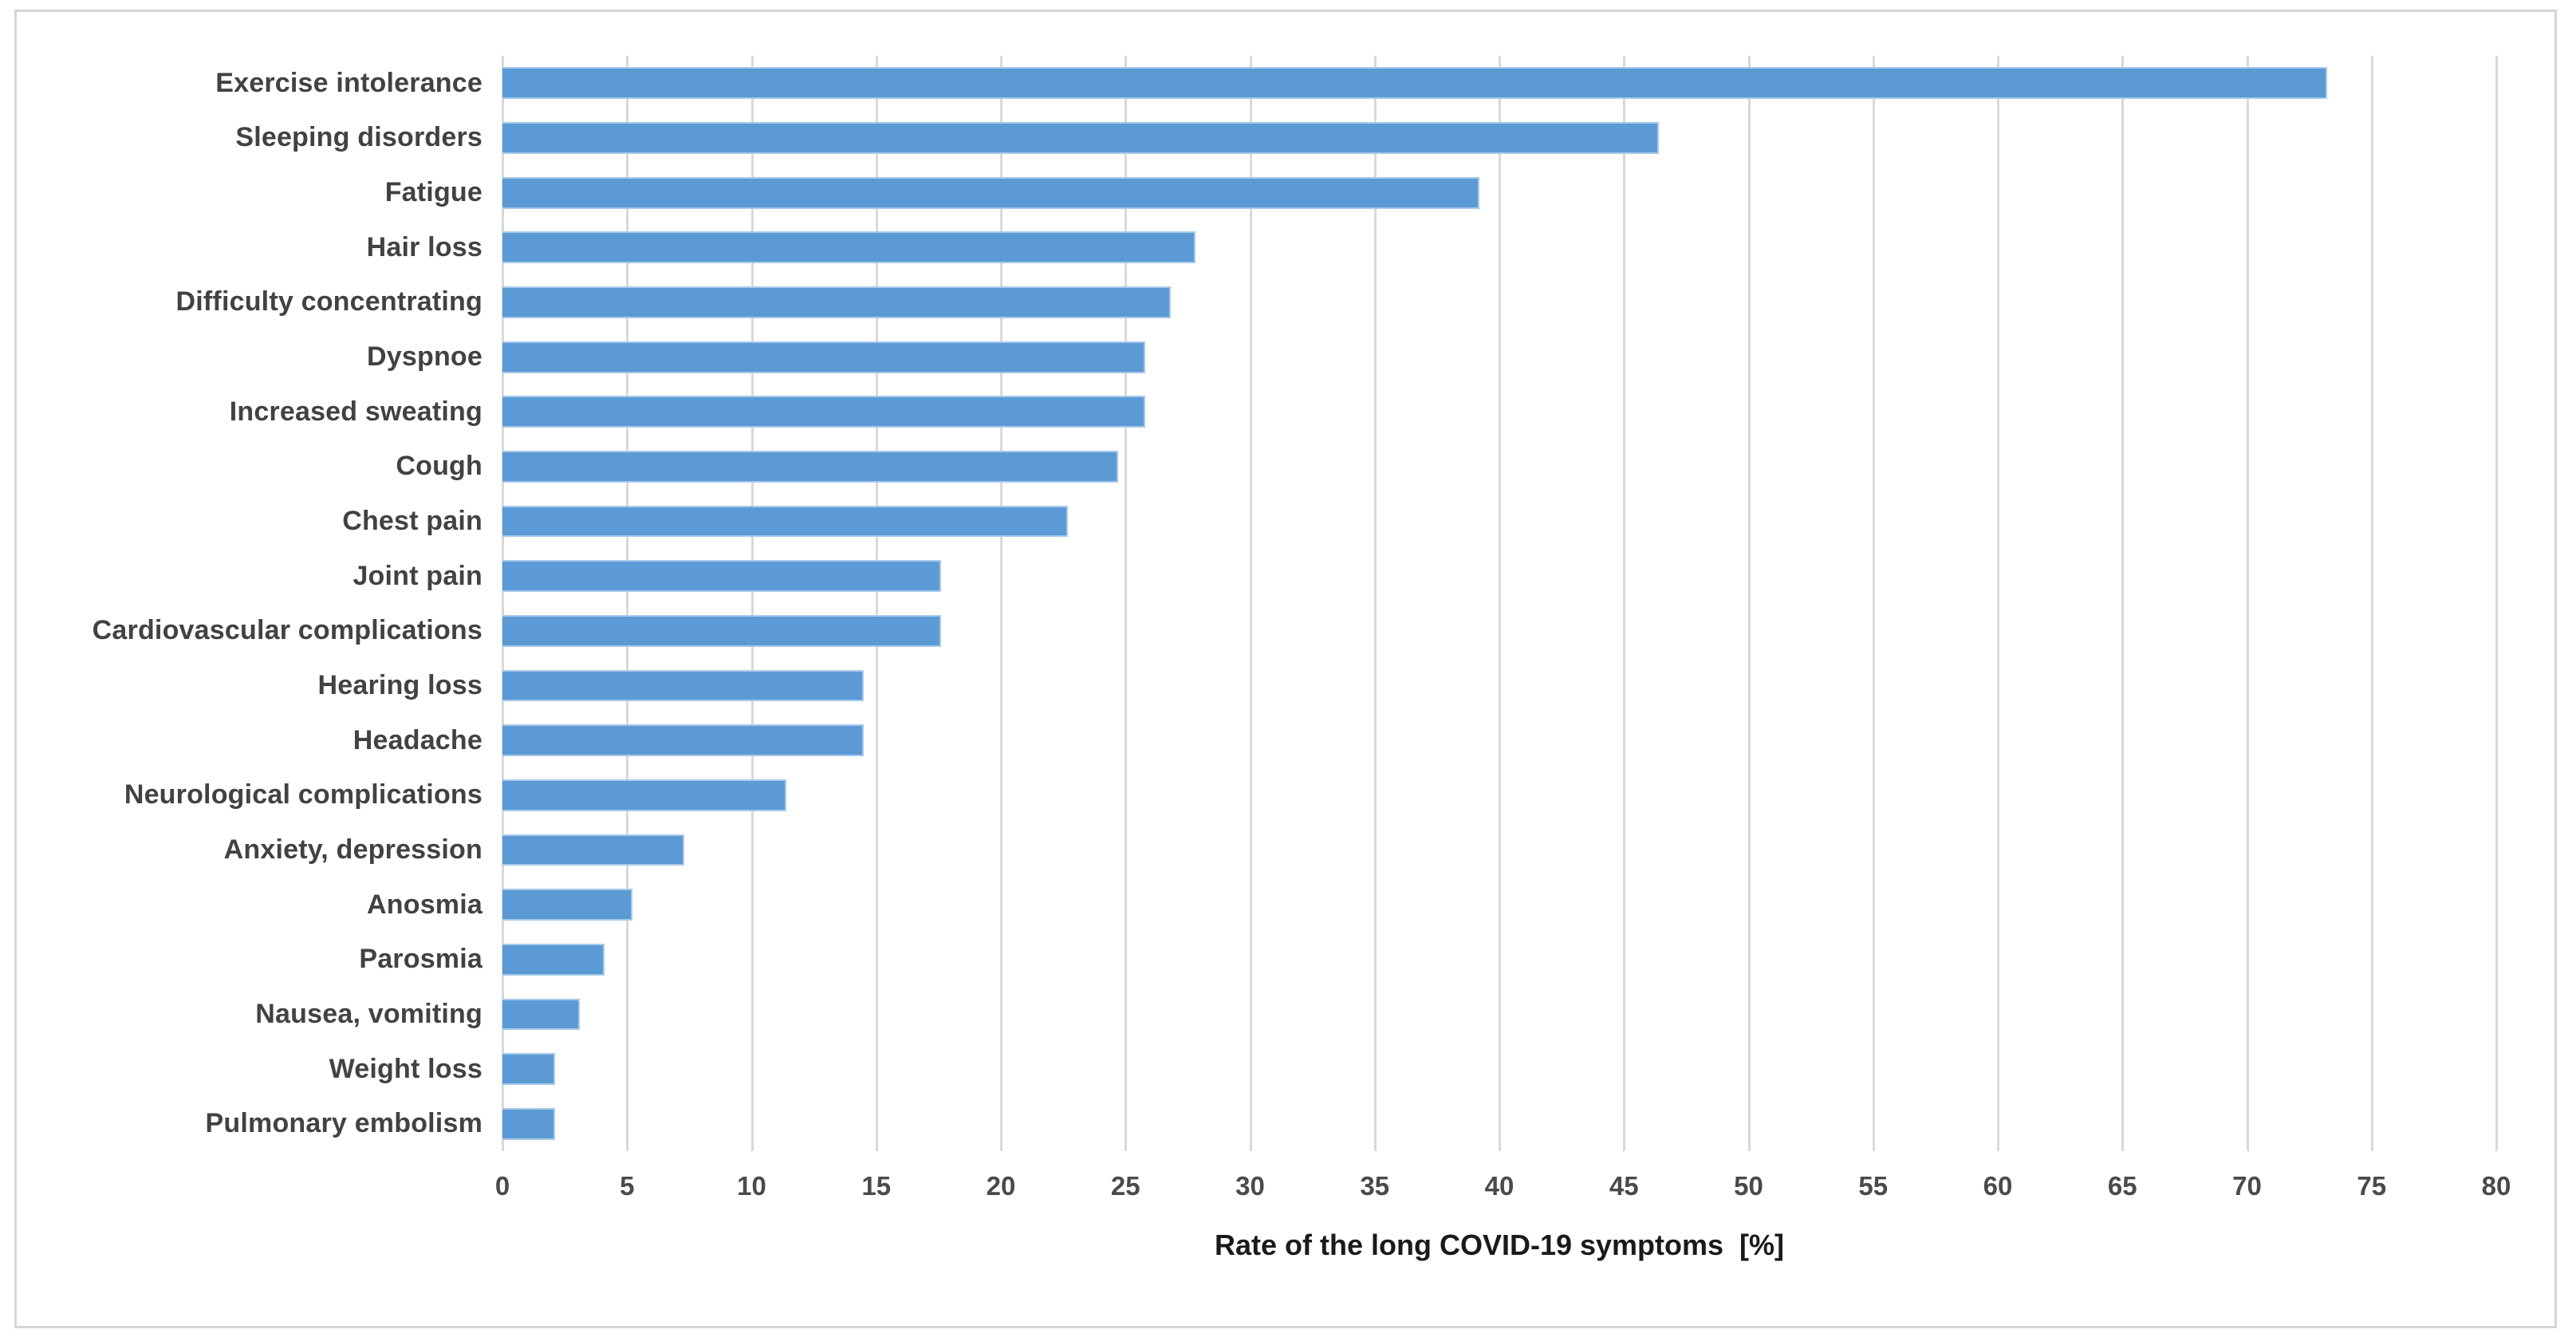 Image resolution: width=2576 pixels, height=1341 pixels. I want to click on x-tick-label: 70, so click(2247, 1186).